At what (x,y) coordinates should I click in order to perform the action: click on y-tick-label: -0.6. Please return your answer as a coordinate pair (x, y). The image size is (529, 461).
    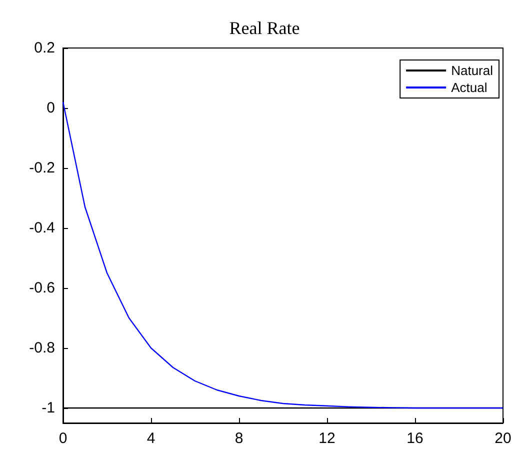
    Looking at the image, I should click on (42, 288).